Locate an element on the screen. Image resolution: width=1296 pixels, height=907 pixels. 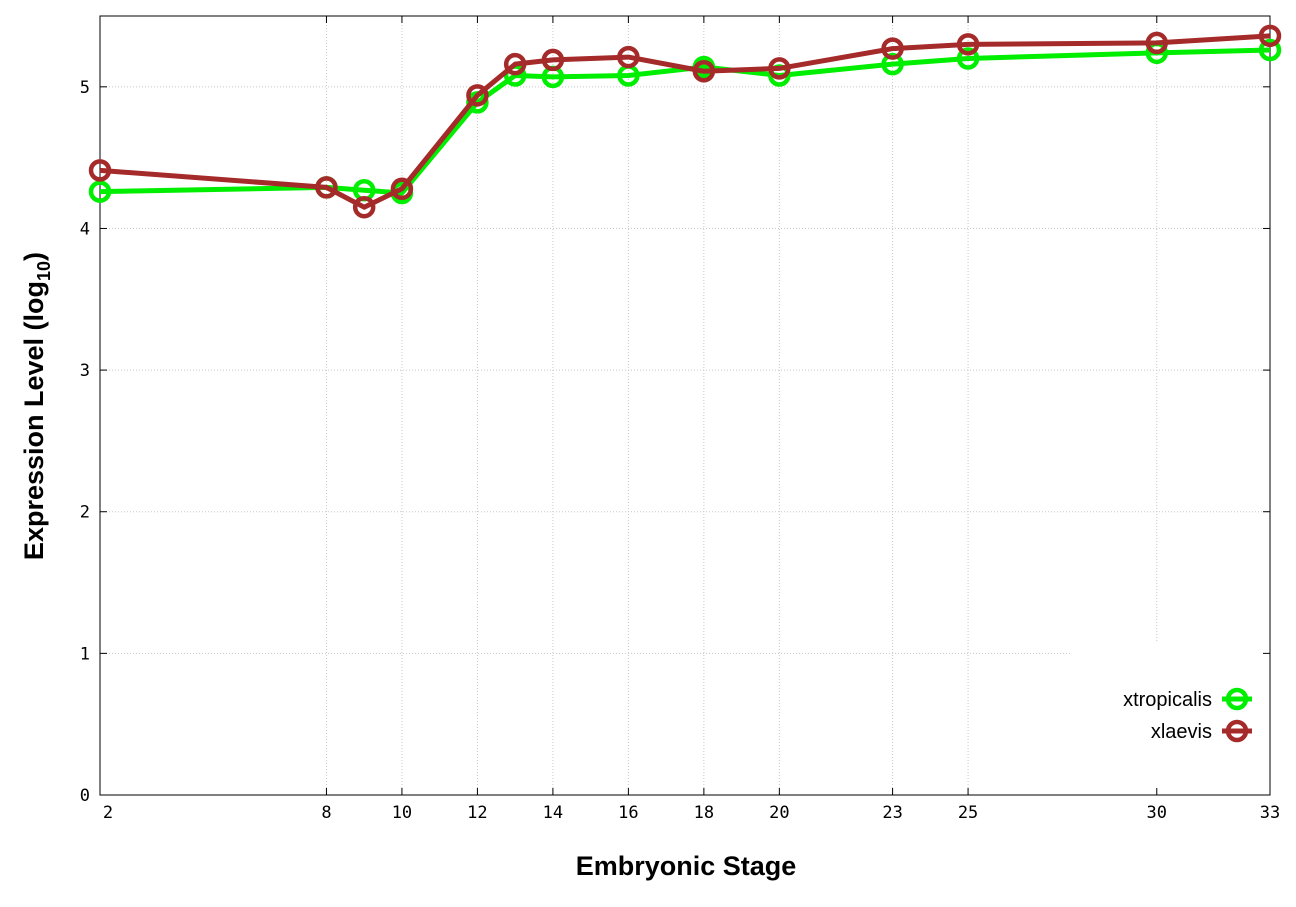
y-axis-label: Expression Level (log10) is located at coordinates (36, 406).